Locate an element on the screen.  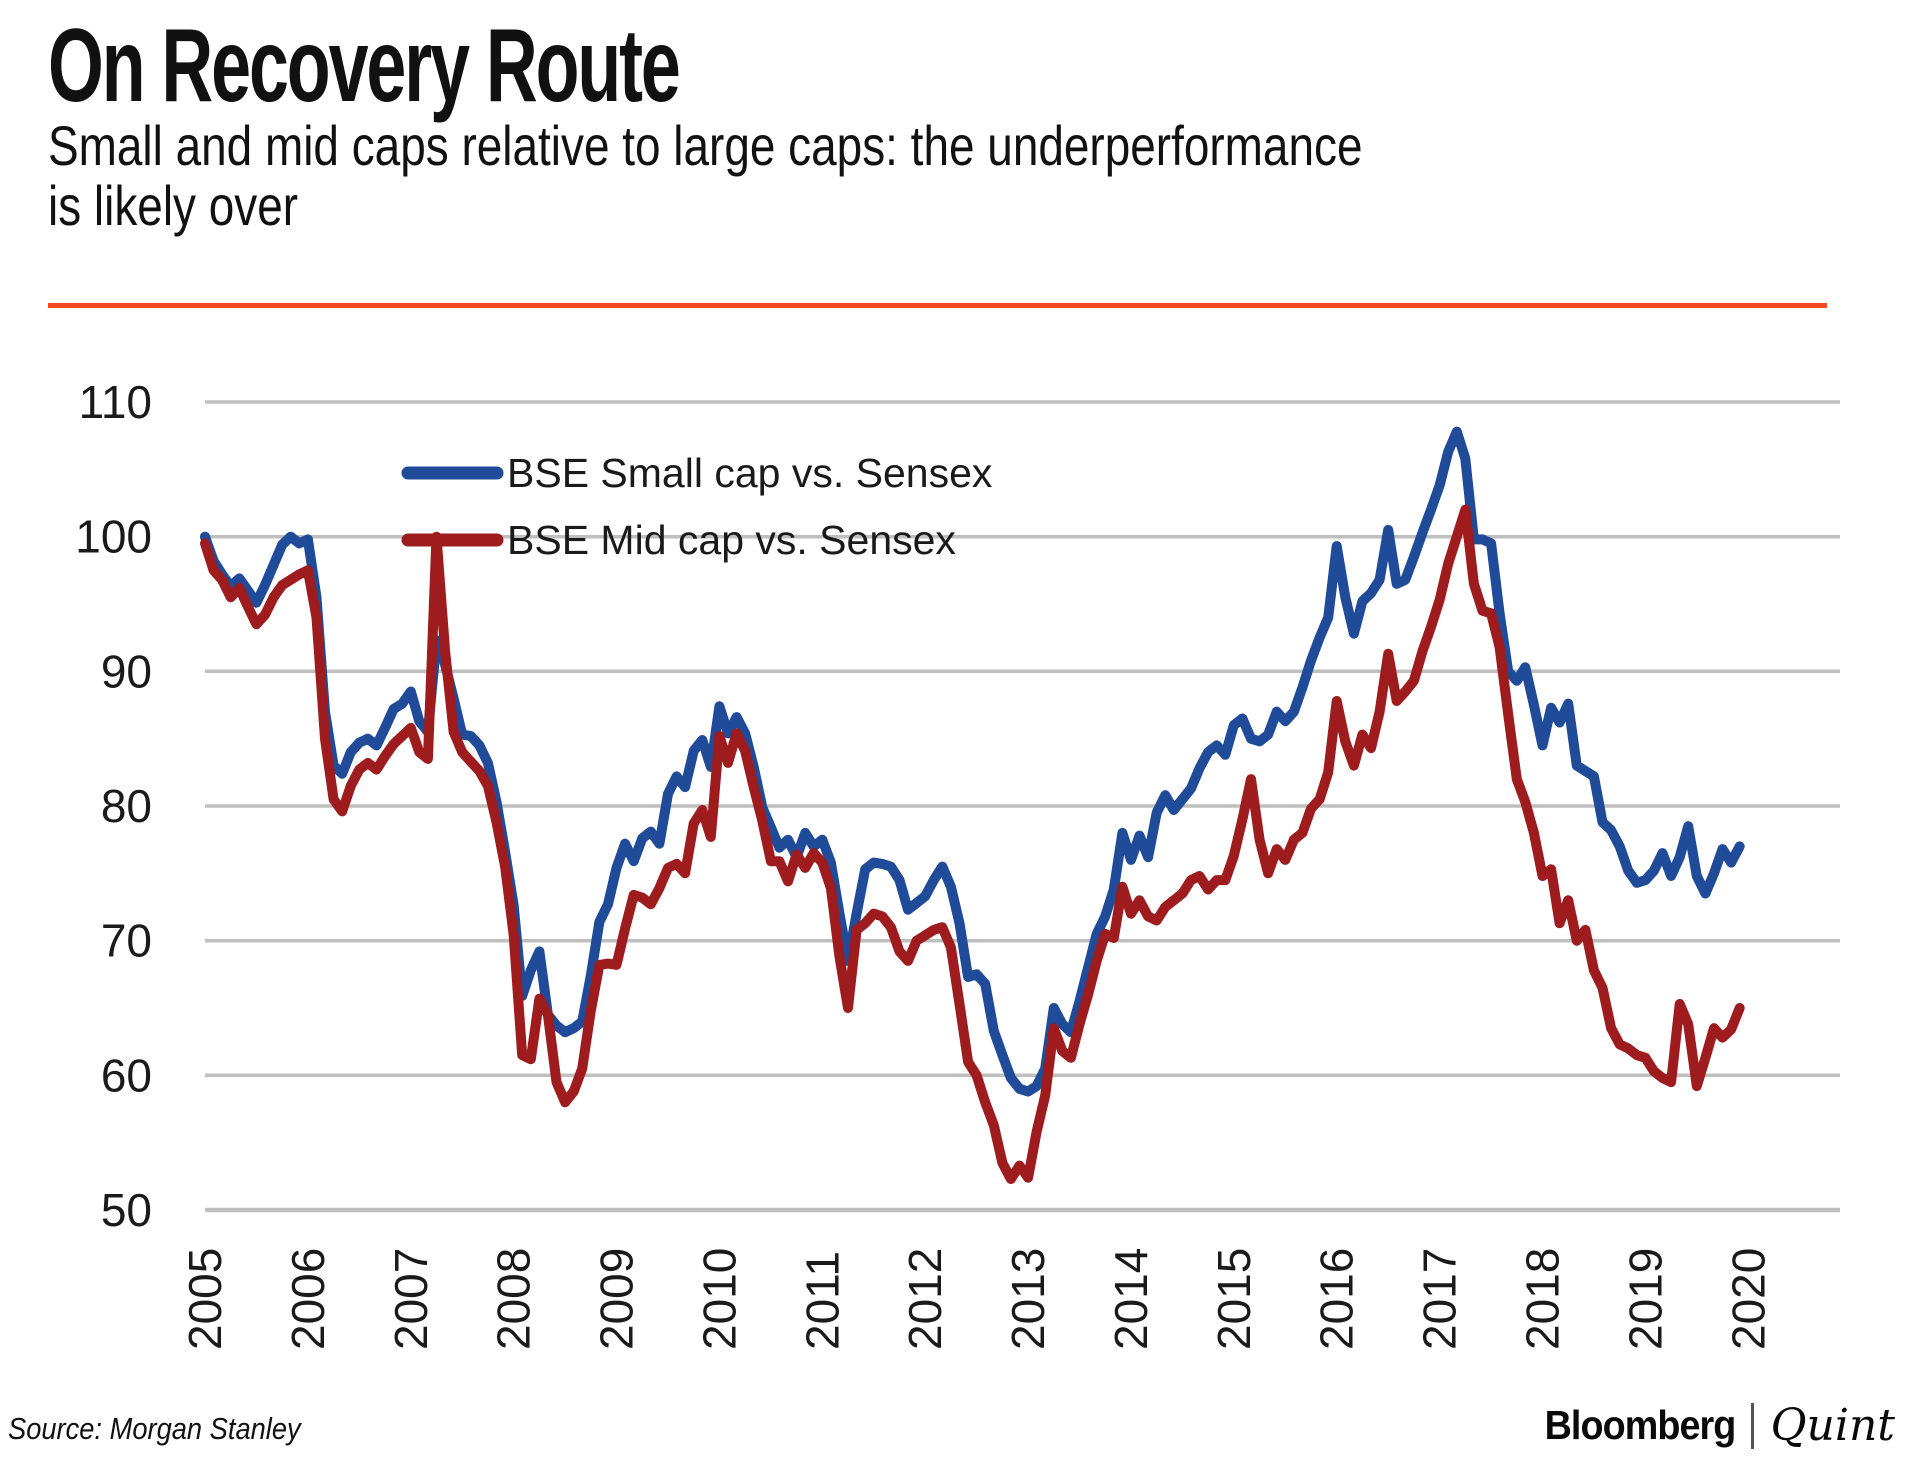
page-title: On Recovery Route is located at coordinates (364, 66).